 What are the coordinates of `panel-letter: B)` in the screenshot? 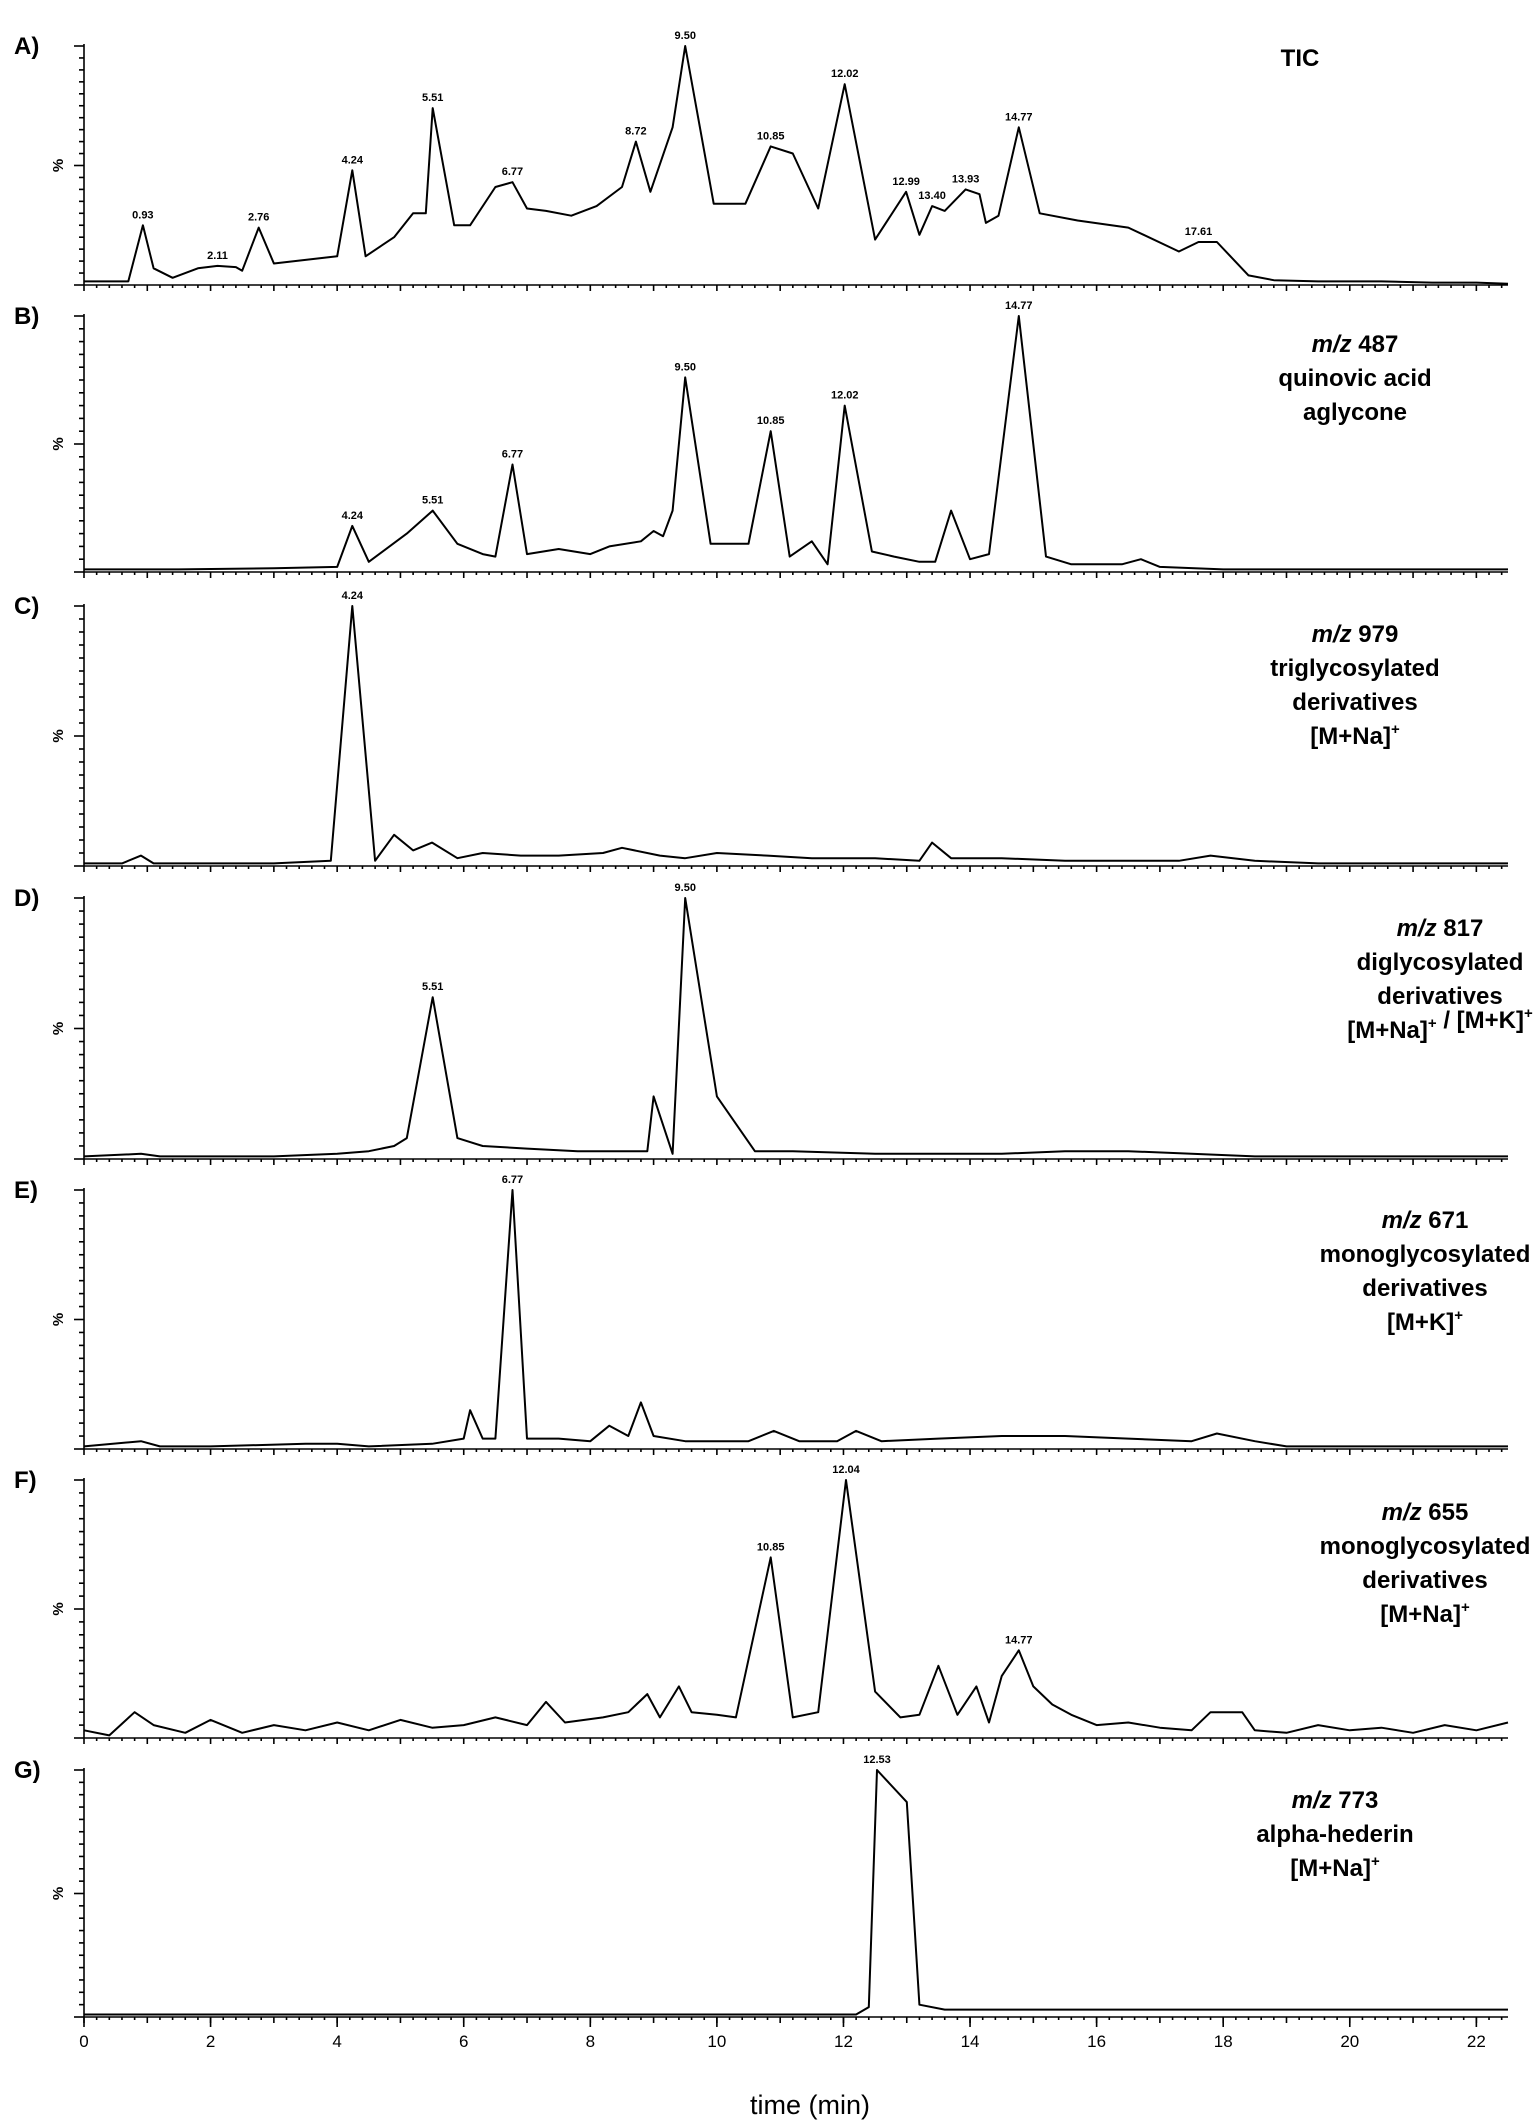 It's located at (26, 316).